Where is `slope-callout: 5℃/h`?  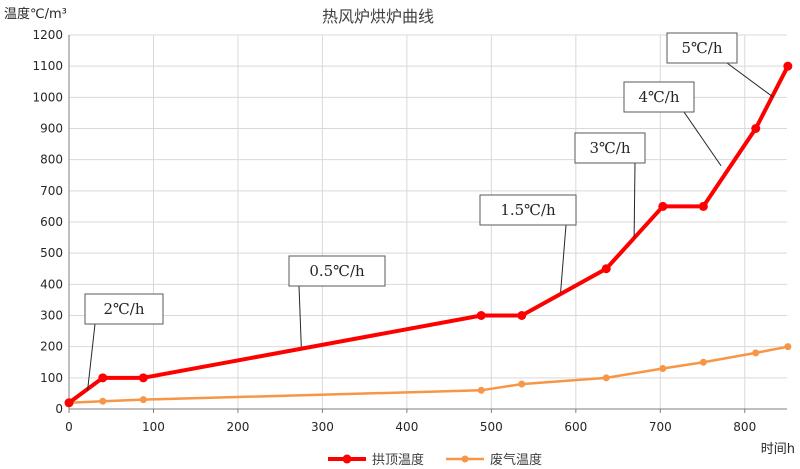
slope-callout: 5℃/h is located at coordinates (720, 65).